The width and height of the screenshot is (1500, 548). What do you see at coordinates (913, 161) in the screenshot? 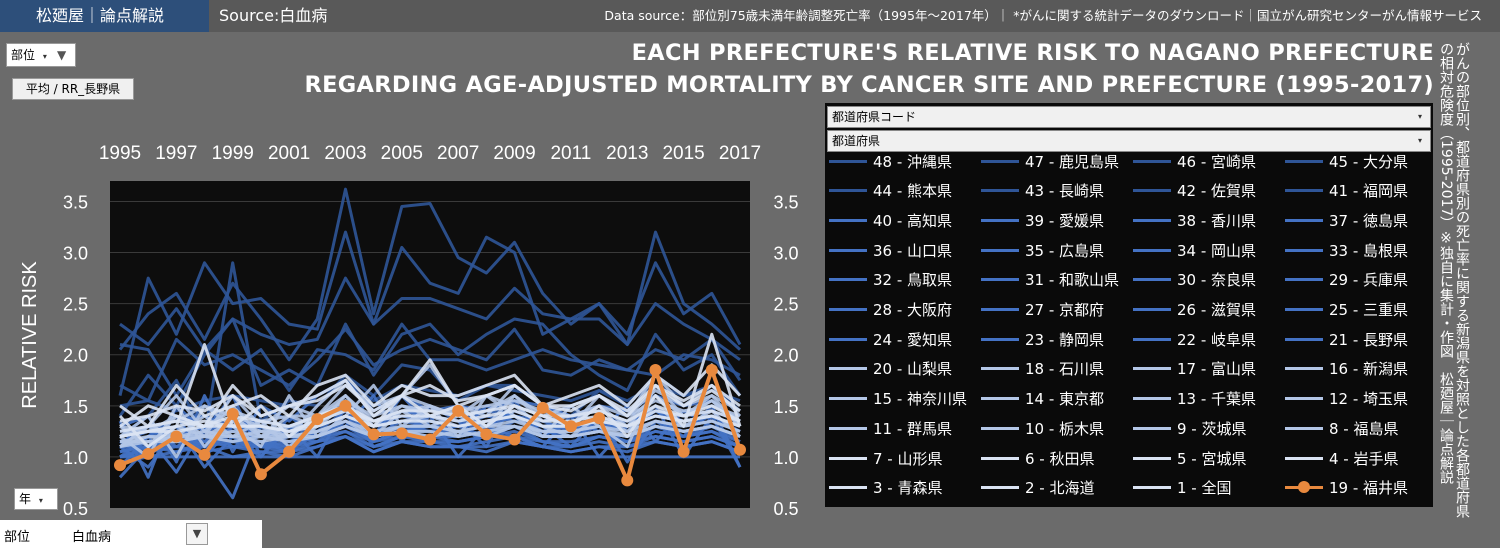
I see `legend-label: 48 - 沖縄県` at bounding box center [913, 161].